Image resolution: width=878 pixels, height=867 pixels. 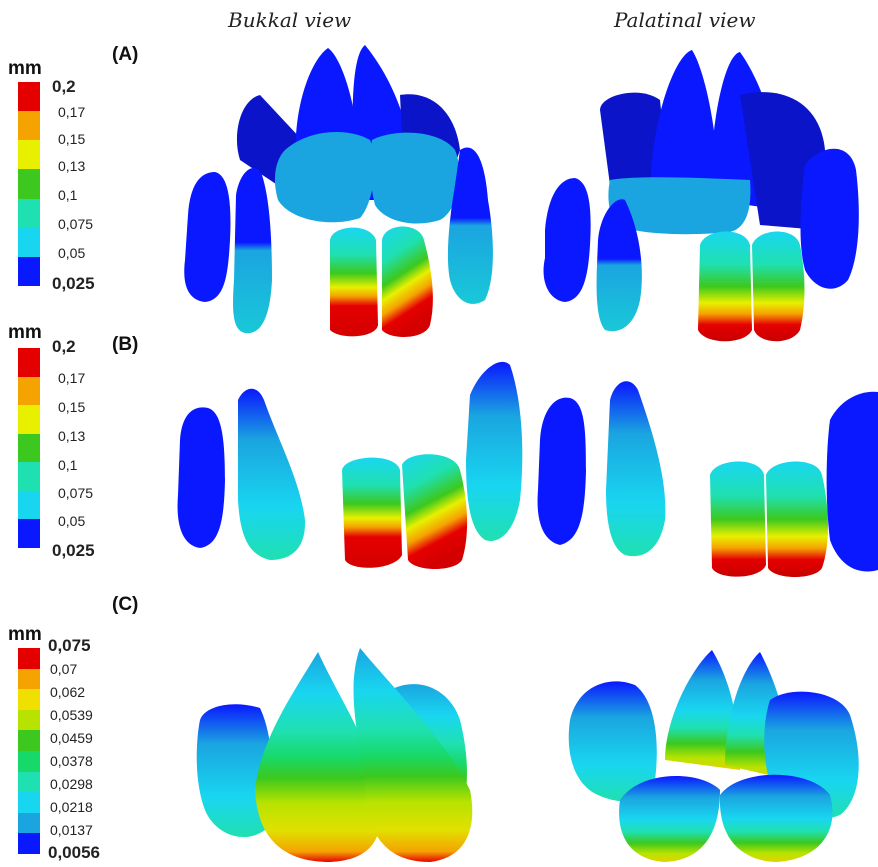 I want to click on legend-b-min: 0,025, so click(x=73, y=550).